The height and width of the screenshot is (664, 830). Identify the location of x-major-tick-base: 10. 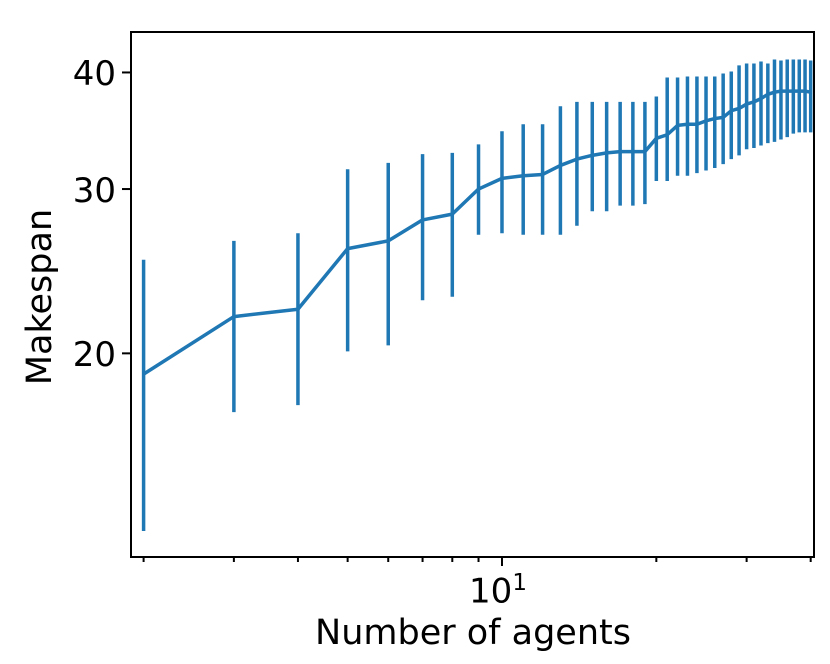
(491, 591).